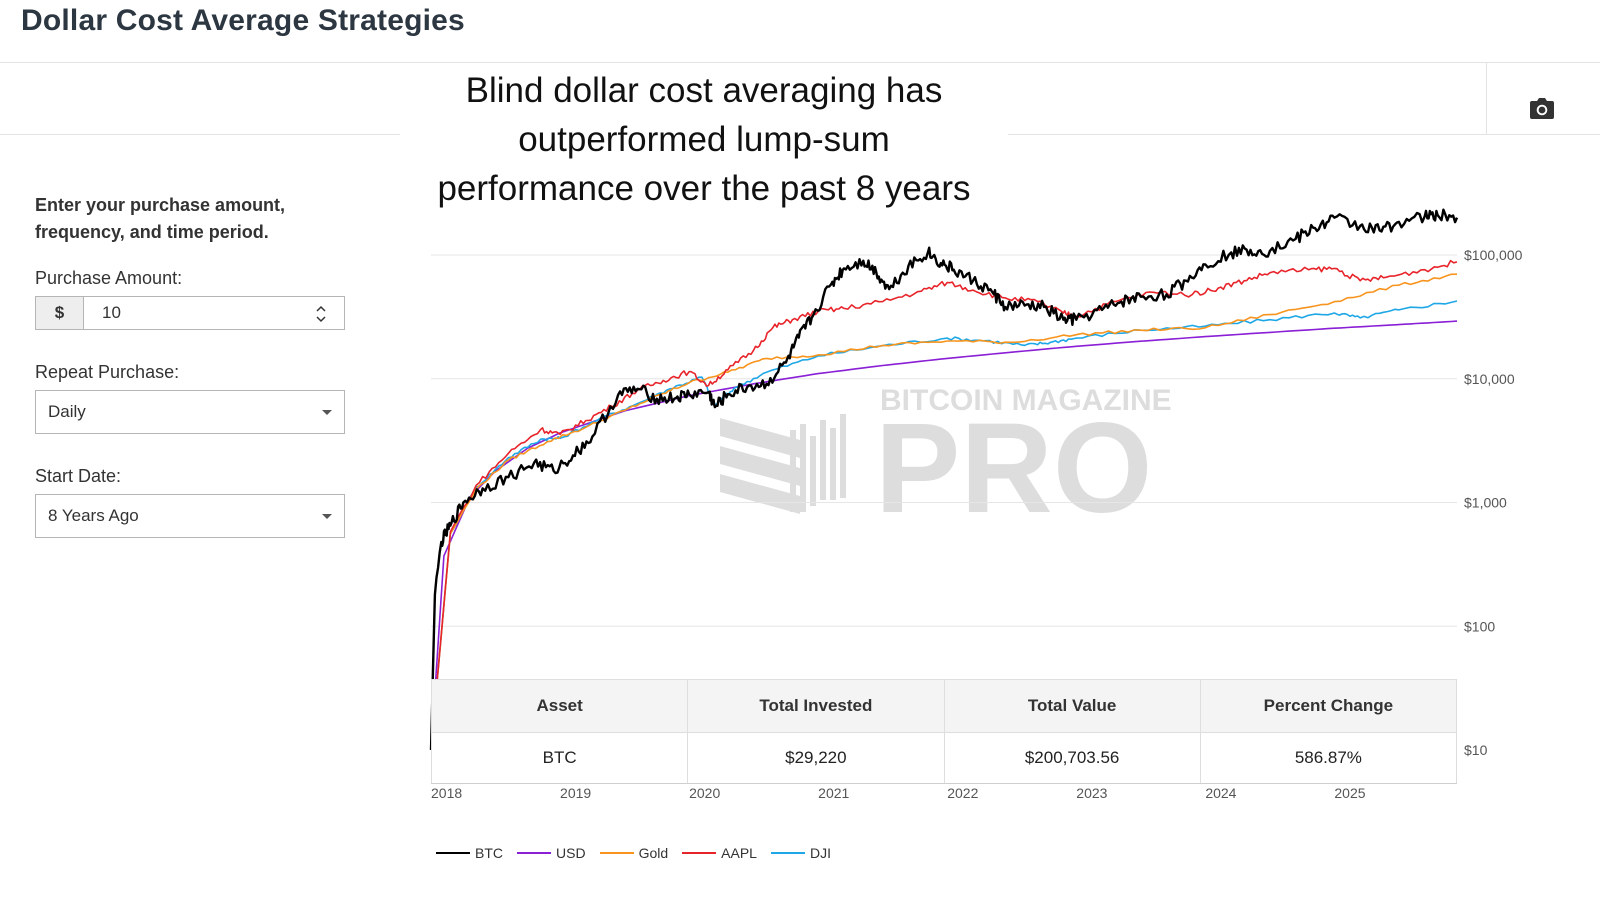 Image resolution: width=1600 pixels, height=899 pixels. What do you see at coordinates (78, 476) in the screenshot?
I see `start-date-label: Start Date:` at bounding box center [78, 476].